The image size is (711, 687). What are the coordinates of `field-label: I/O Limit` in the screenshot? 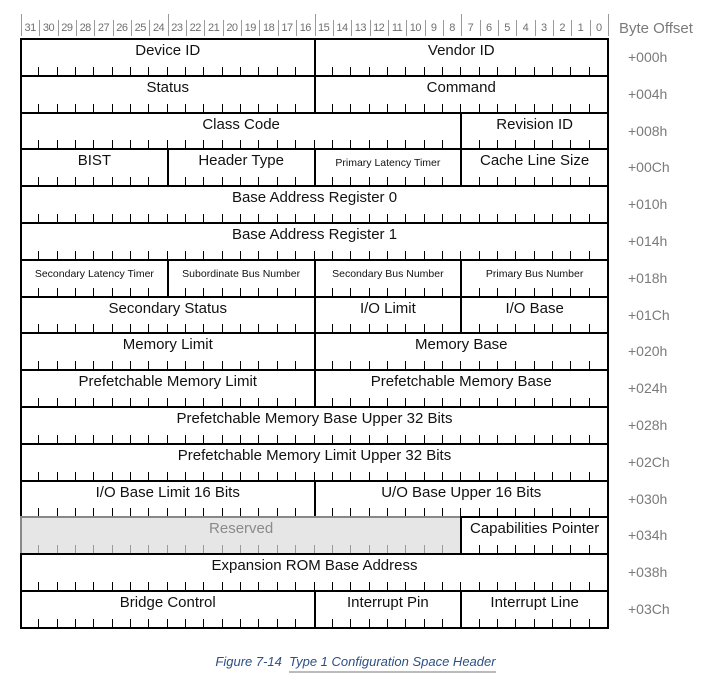 It's located at (387, 308).